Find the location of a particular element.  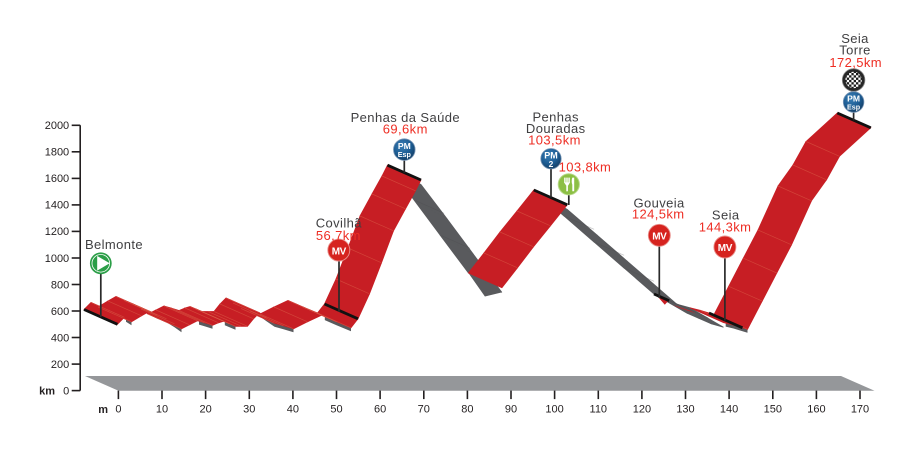

svg-text: m is located at coordinates (103, 410).